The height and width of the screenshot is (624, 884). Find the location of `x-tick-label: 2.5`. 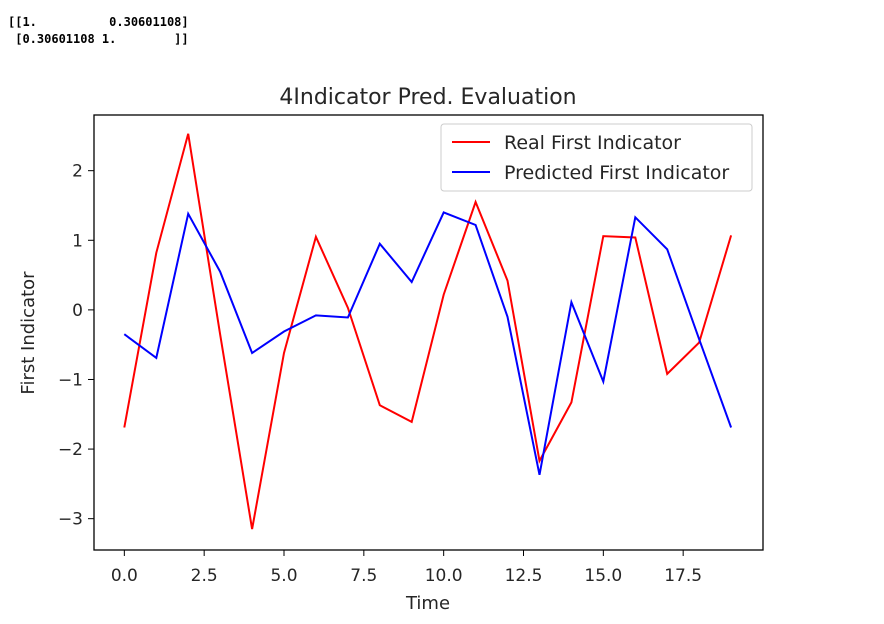

x-tick-label: 2.5 is located at coordinates (204, 576).